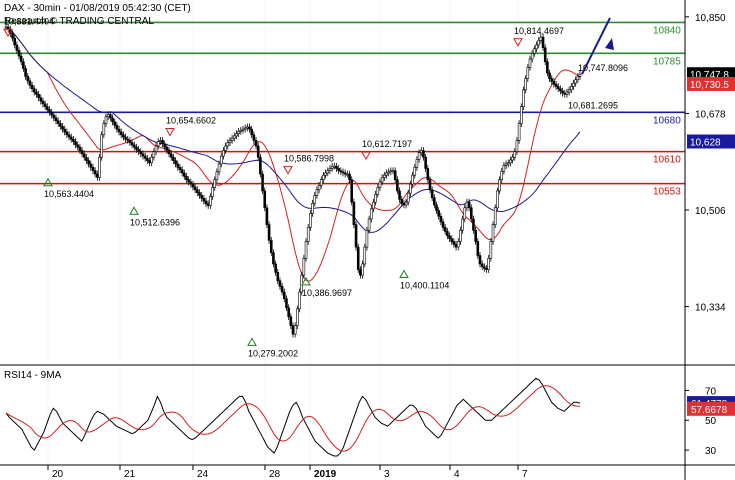 This screenshot has height=480, width=735. What do you see at coordinates (327, 293) in the screenshot?
I see `low-label: 10,386.9697` at bounding box center [327, 293].